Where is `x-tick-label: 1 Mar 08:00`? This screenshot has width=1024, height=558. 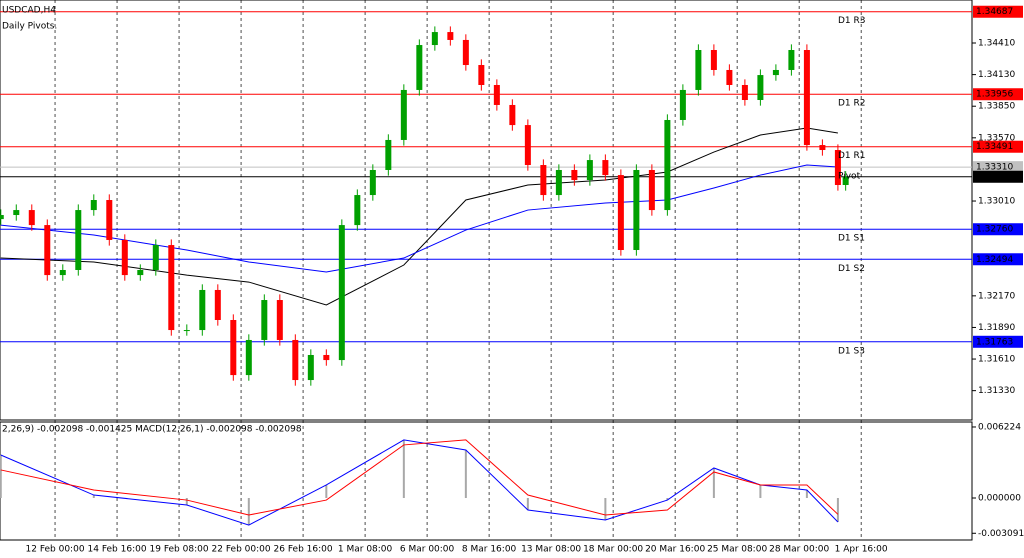
x-tick-label: 1 Mar 08:00 is located at coordinates (365, 550).